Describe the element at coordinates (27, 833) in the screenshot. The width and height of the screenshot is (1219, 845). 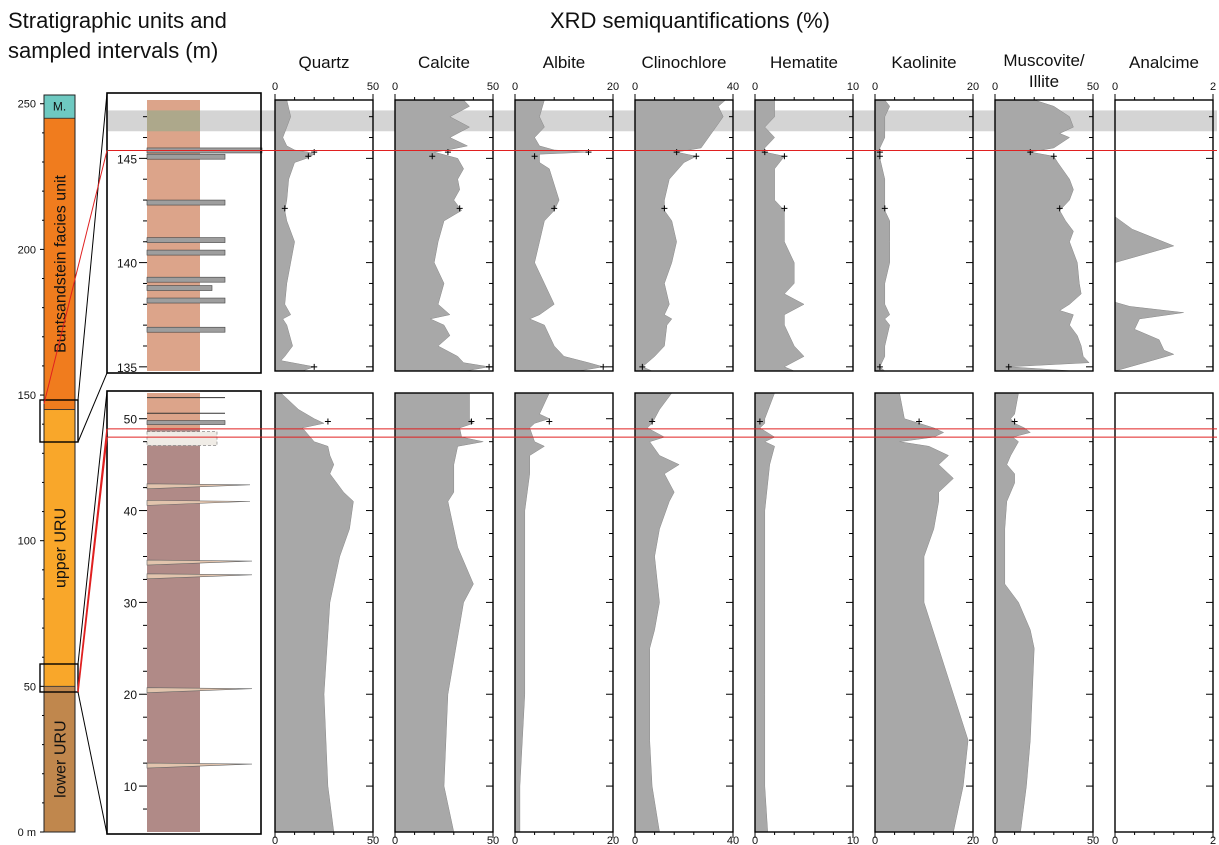
I see `strat-tick-label-6: 0 m` at that location.